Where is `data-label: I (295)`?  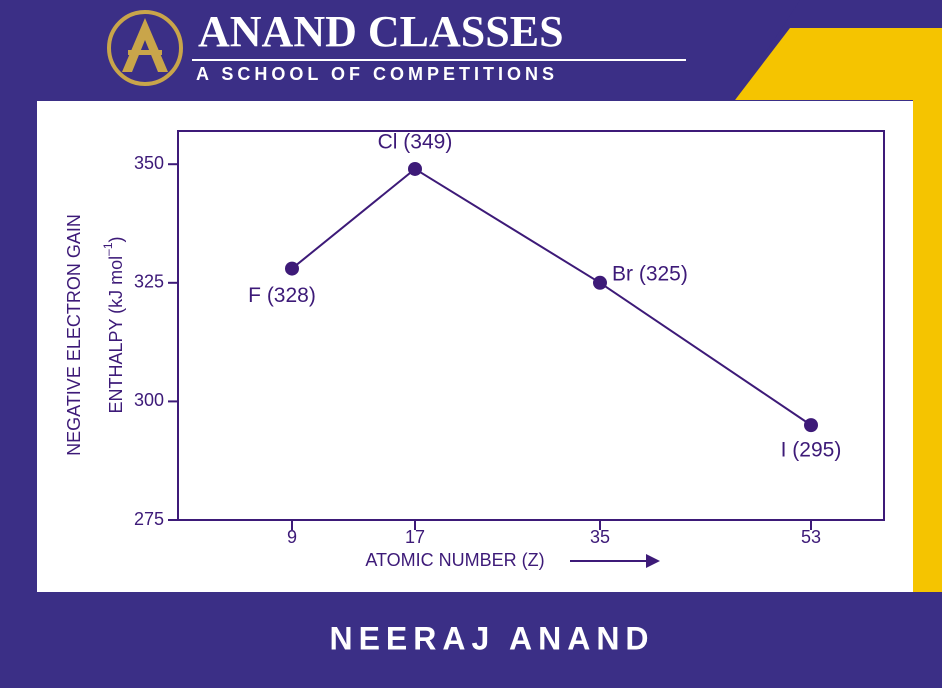
data-label: I (295) is located at coordinates (811, 450).